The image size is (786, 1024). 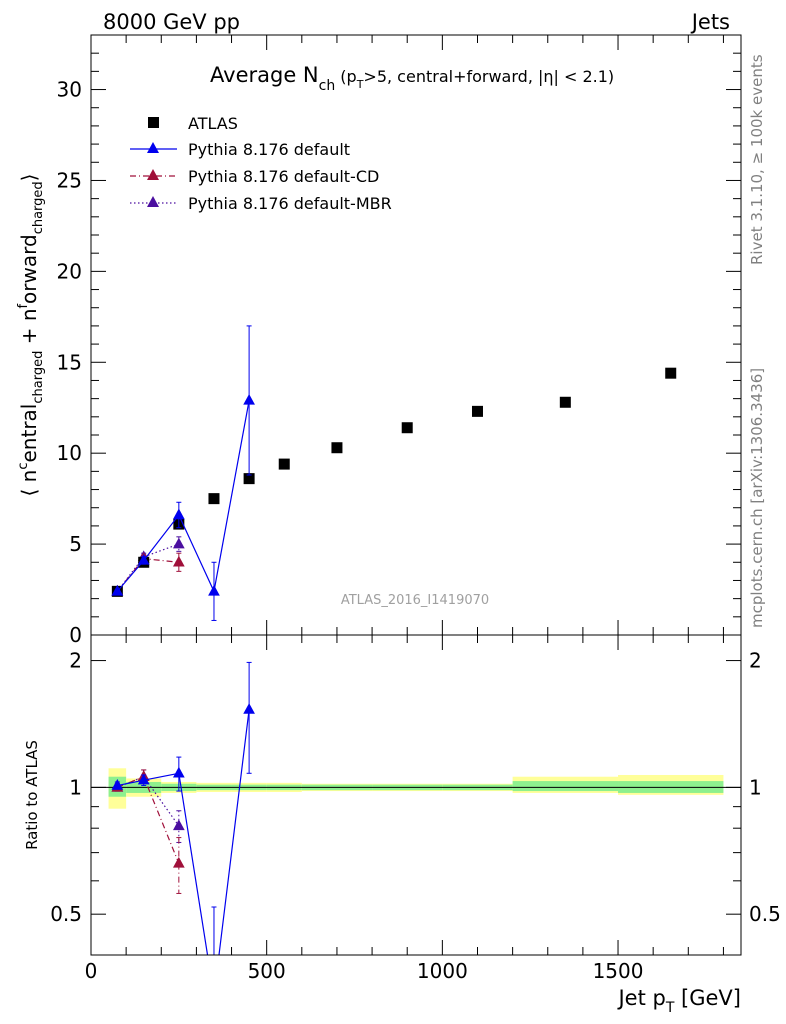 What do you see at coordinates (66, 914) in the screenshot?
I see `ratio-y-tick-label: 0.5` at bounding box center [66, 914].